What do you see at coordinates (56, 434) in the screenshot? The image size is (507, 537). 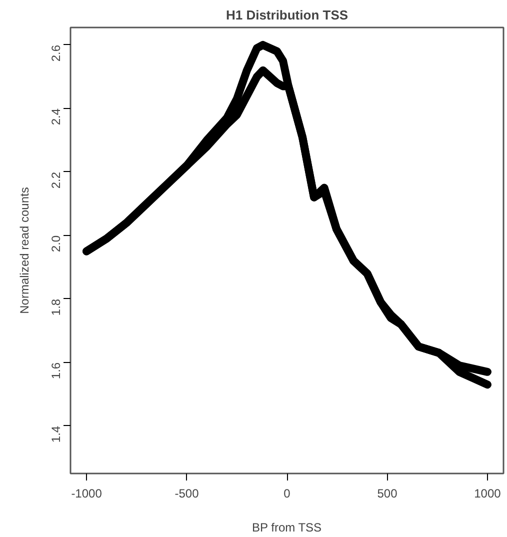 I see `y-tick-label: 1.4` at bounding box center [56, 434].